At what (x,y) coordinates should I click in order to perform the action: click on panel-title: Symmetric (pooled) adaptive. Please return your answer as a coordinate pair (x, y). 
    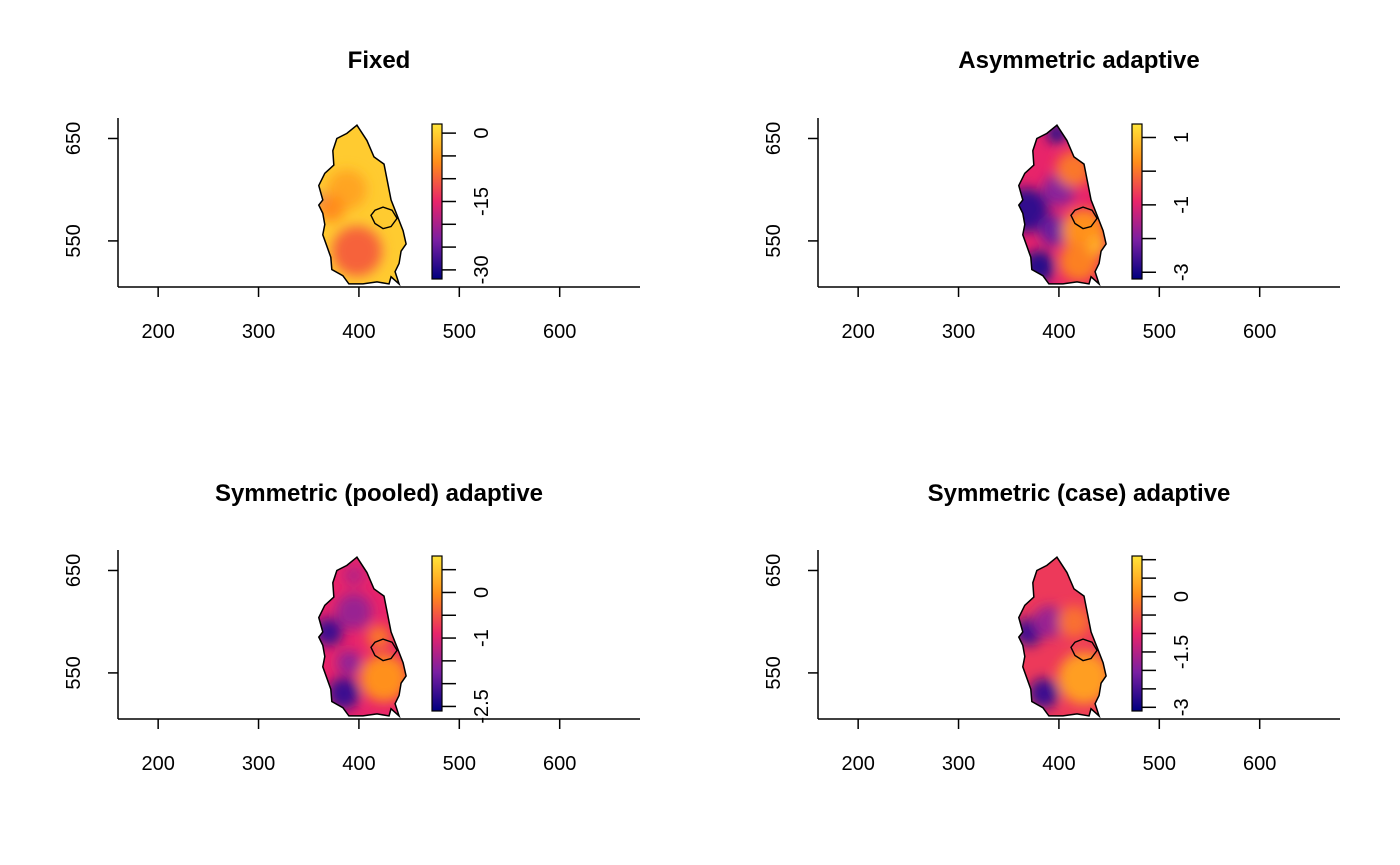
    Looking at the image, I should click on (379, 493).